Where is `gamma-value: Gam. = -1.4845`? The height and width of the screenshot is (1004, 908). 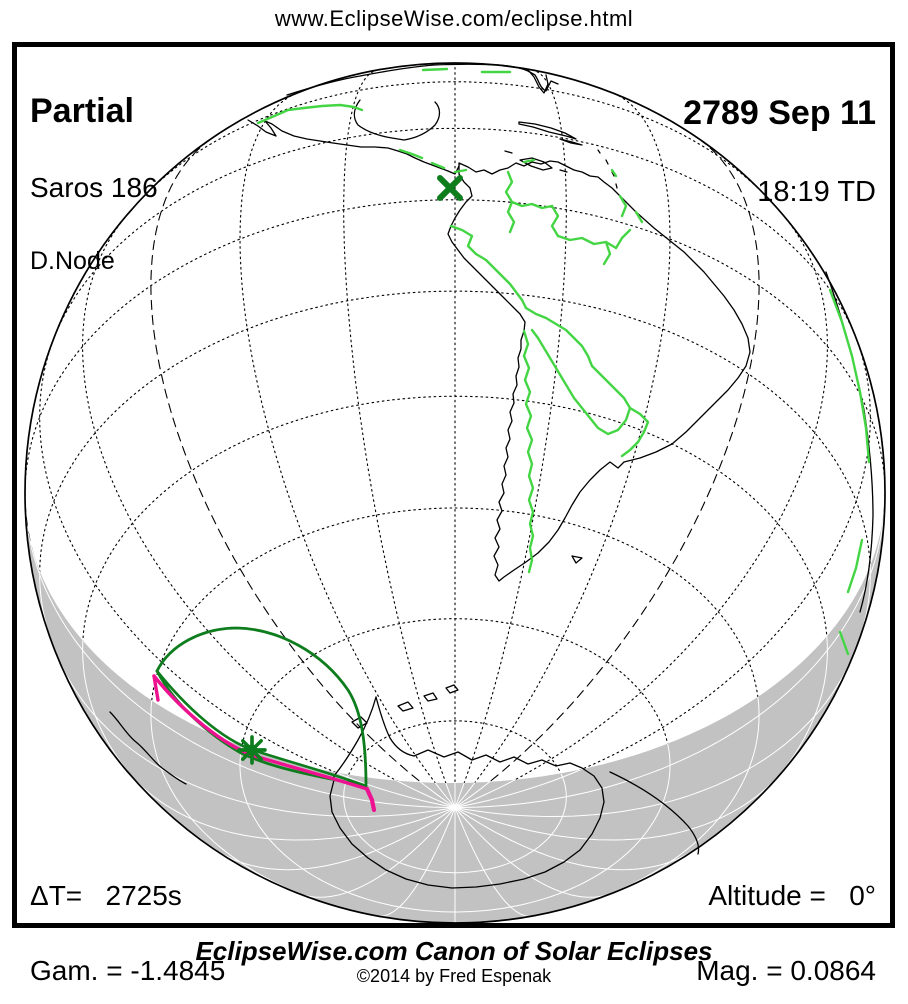
gamma-value: Gam. = -1.4845 is located at coordinates (128, 970).